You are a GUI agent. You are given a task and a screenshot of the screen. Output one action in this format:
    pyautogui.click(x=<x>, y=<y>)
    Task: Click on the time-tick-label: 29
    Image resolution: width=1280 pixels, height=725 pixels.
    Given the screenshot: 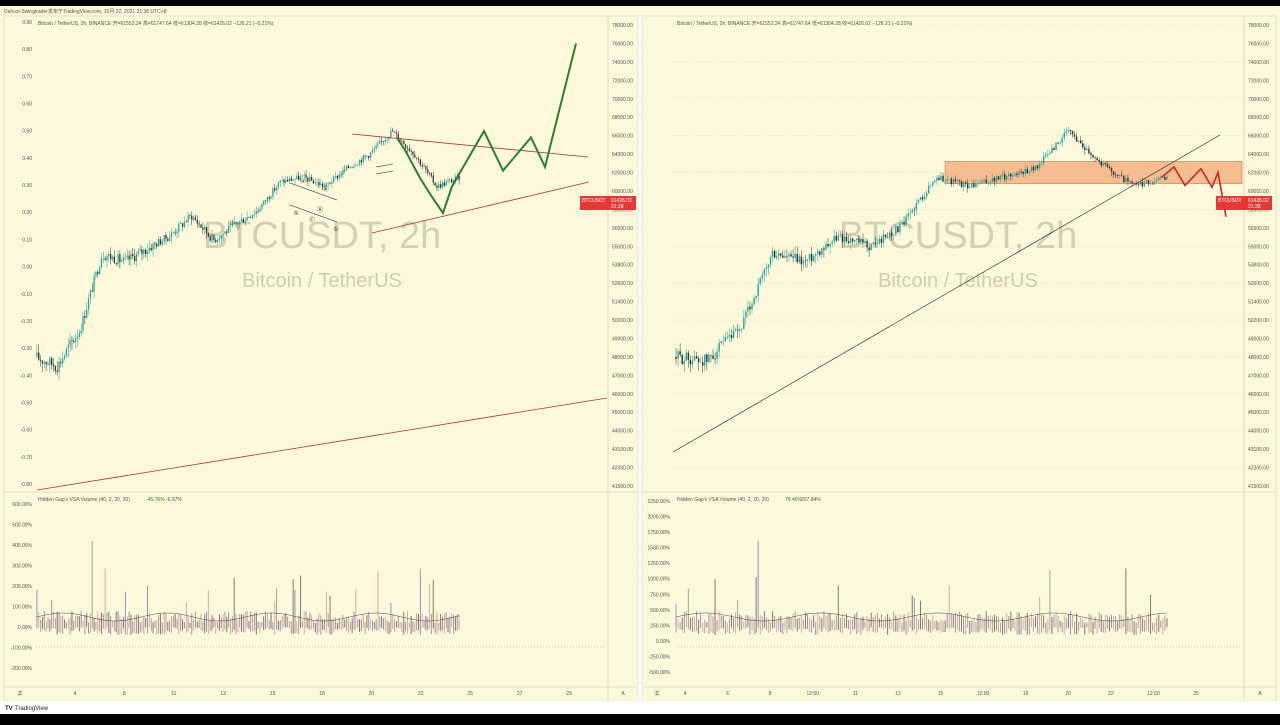 What is the action you would take?
    pyautogui.click(x=569, y=694)
    